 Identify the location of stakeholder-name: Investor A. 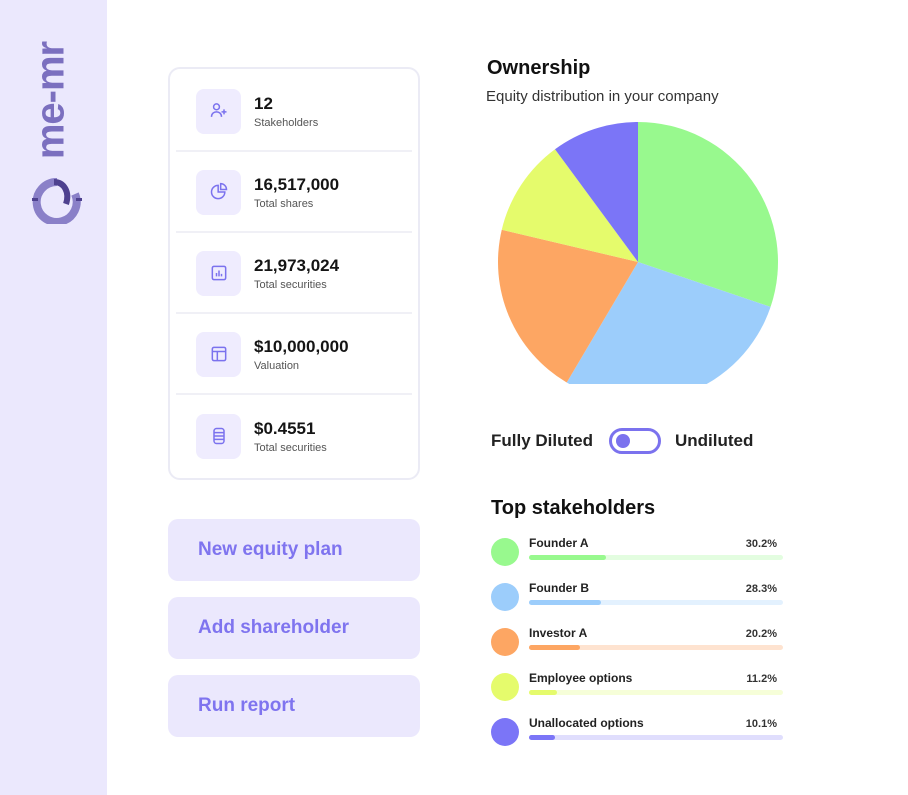
(558, 633).